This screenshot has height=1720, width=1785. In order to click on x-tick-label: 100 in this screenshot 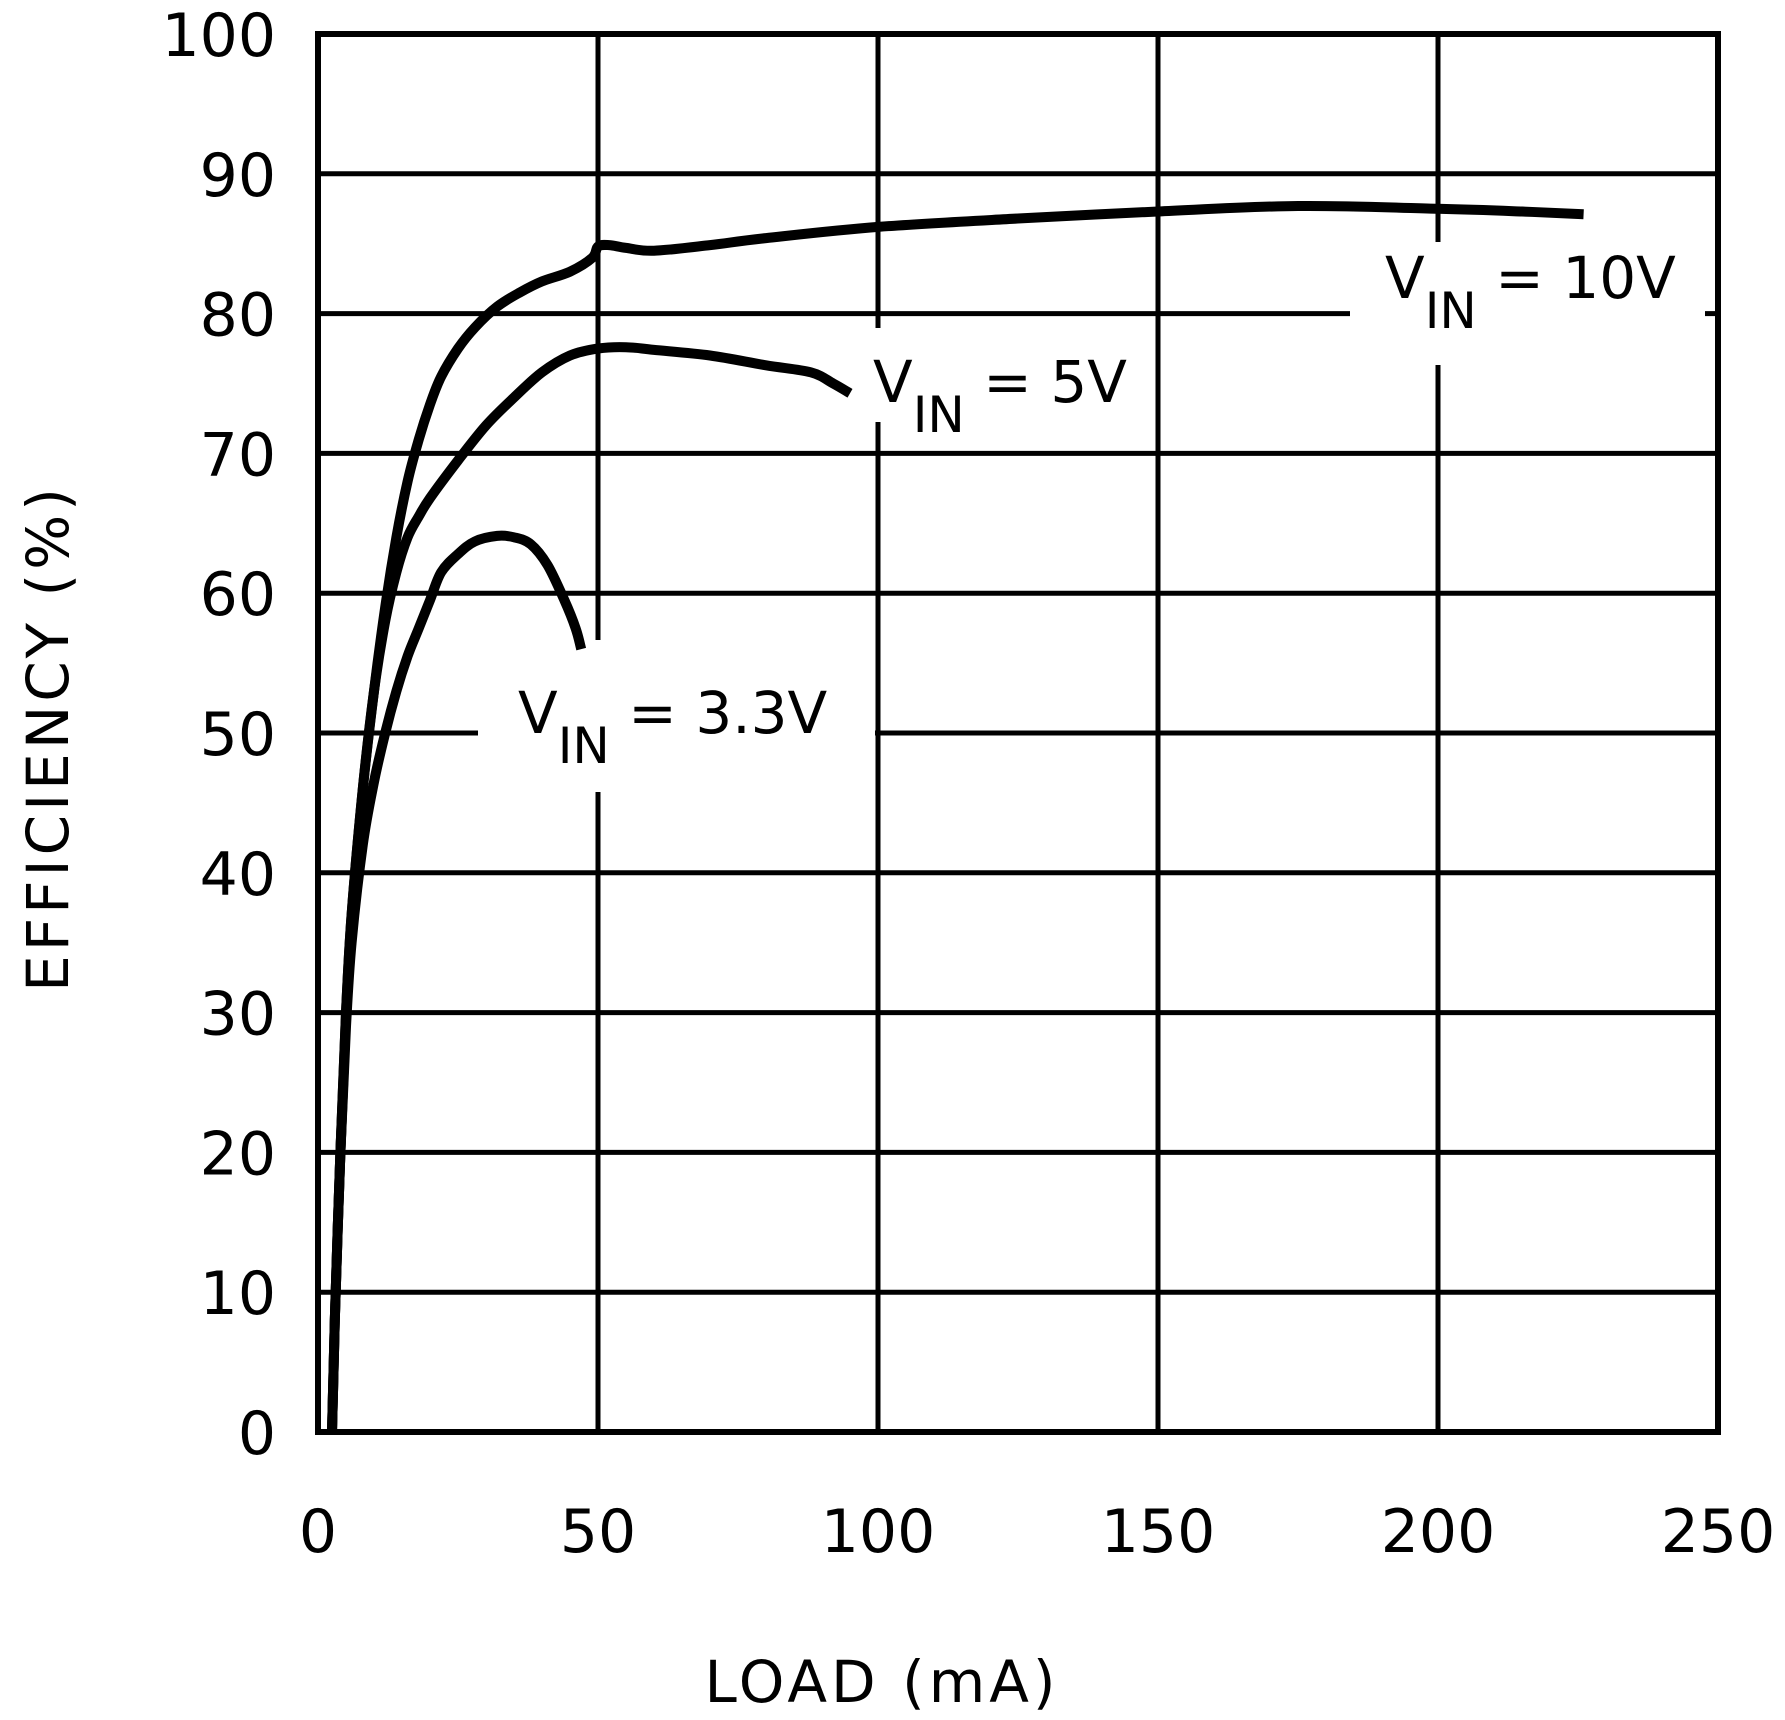, I will do `click(878, 1532)`.